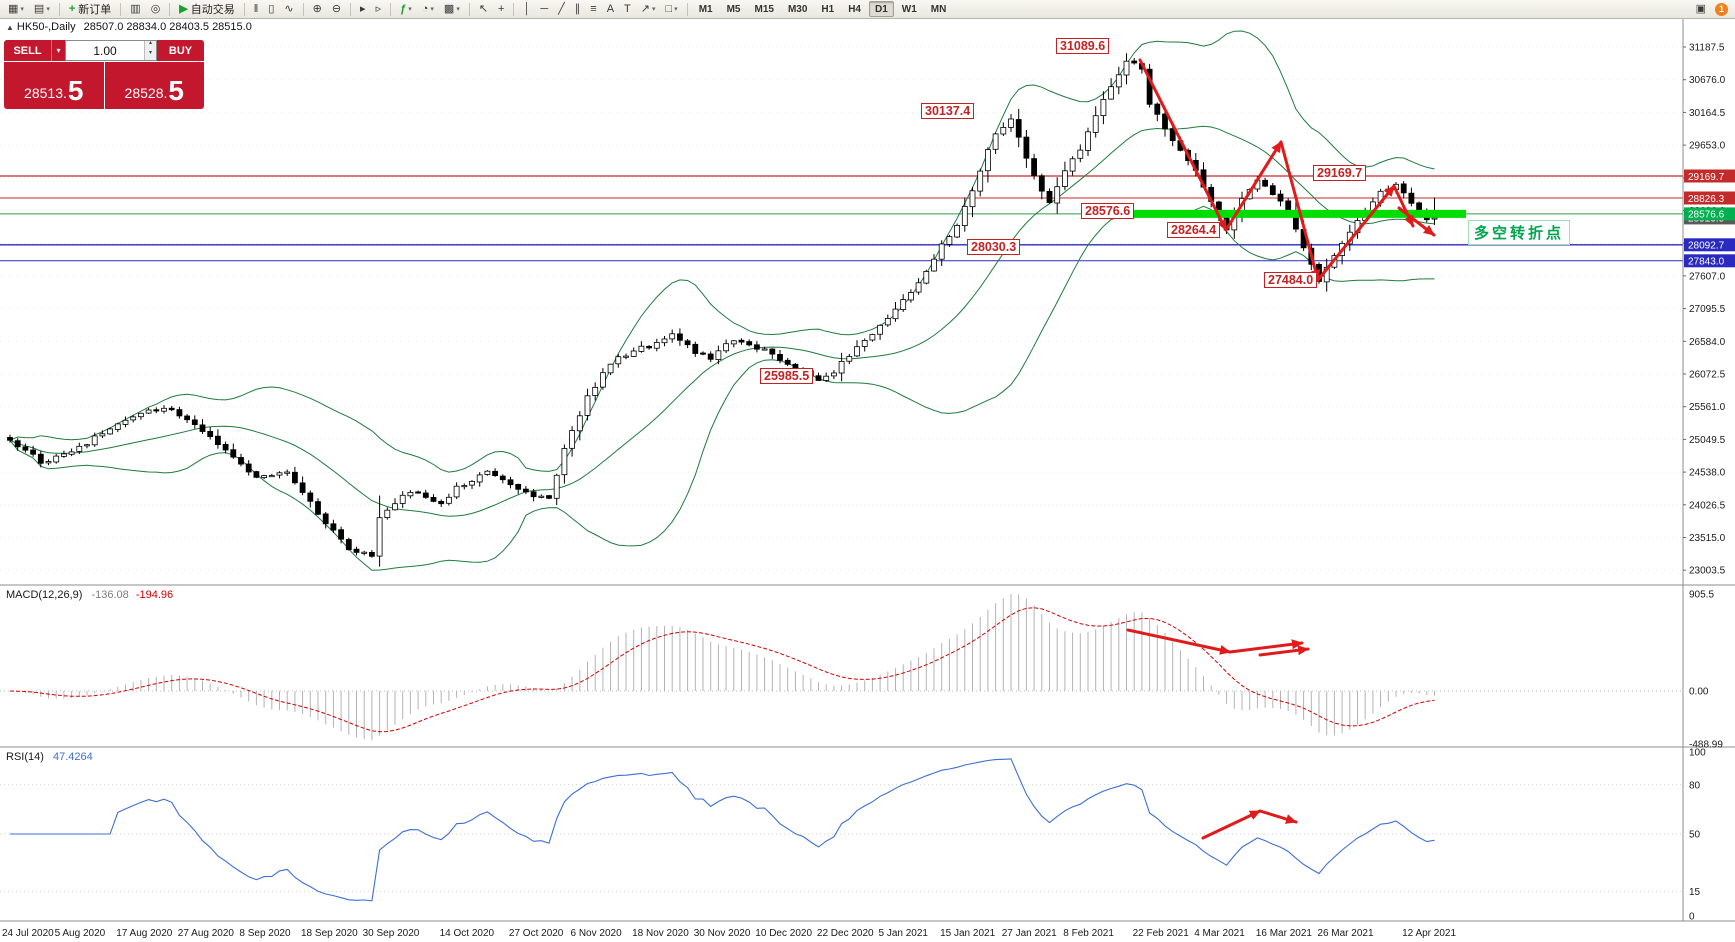 The width and height of the screenshot is (1735, 942). What do you see at coordinates (41, 9) in the screenshot?
I see `profiles-icon: ▤ ▾` at bounding box center [41, 9].